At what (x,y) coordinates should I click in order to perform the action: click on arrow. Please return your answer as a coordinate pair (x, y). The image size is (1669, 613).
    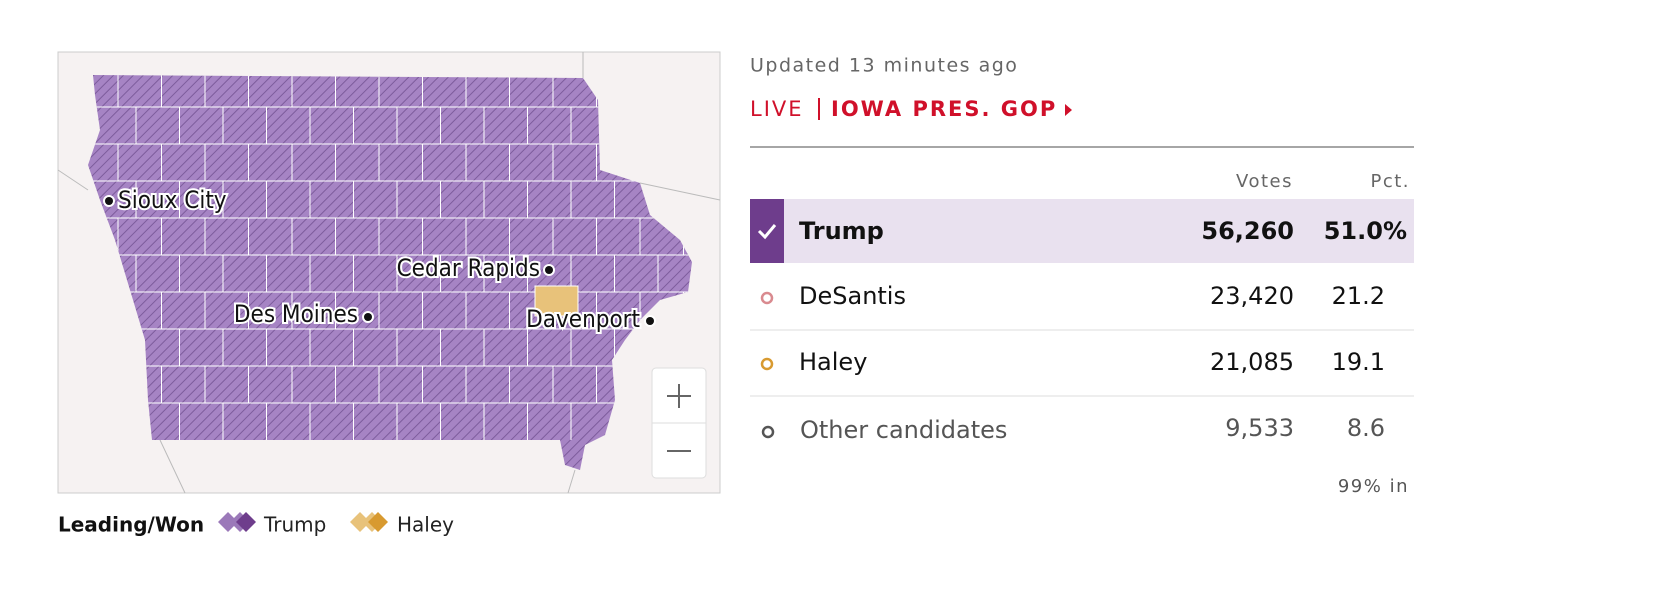
    Looking at the image, I should click on (1068, 110).